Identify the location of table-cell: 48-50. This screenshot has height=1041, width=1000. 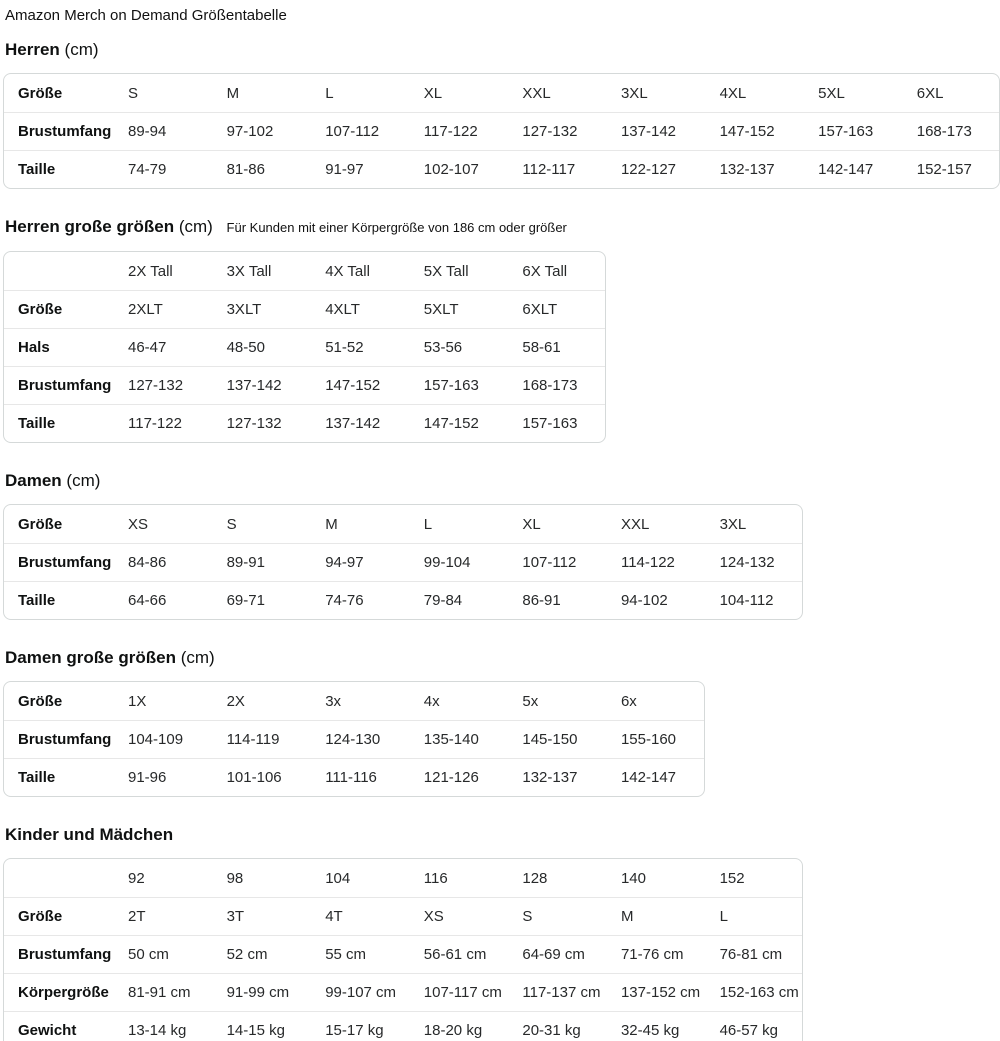
(260, 347).